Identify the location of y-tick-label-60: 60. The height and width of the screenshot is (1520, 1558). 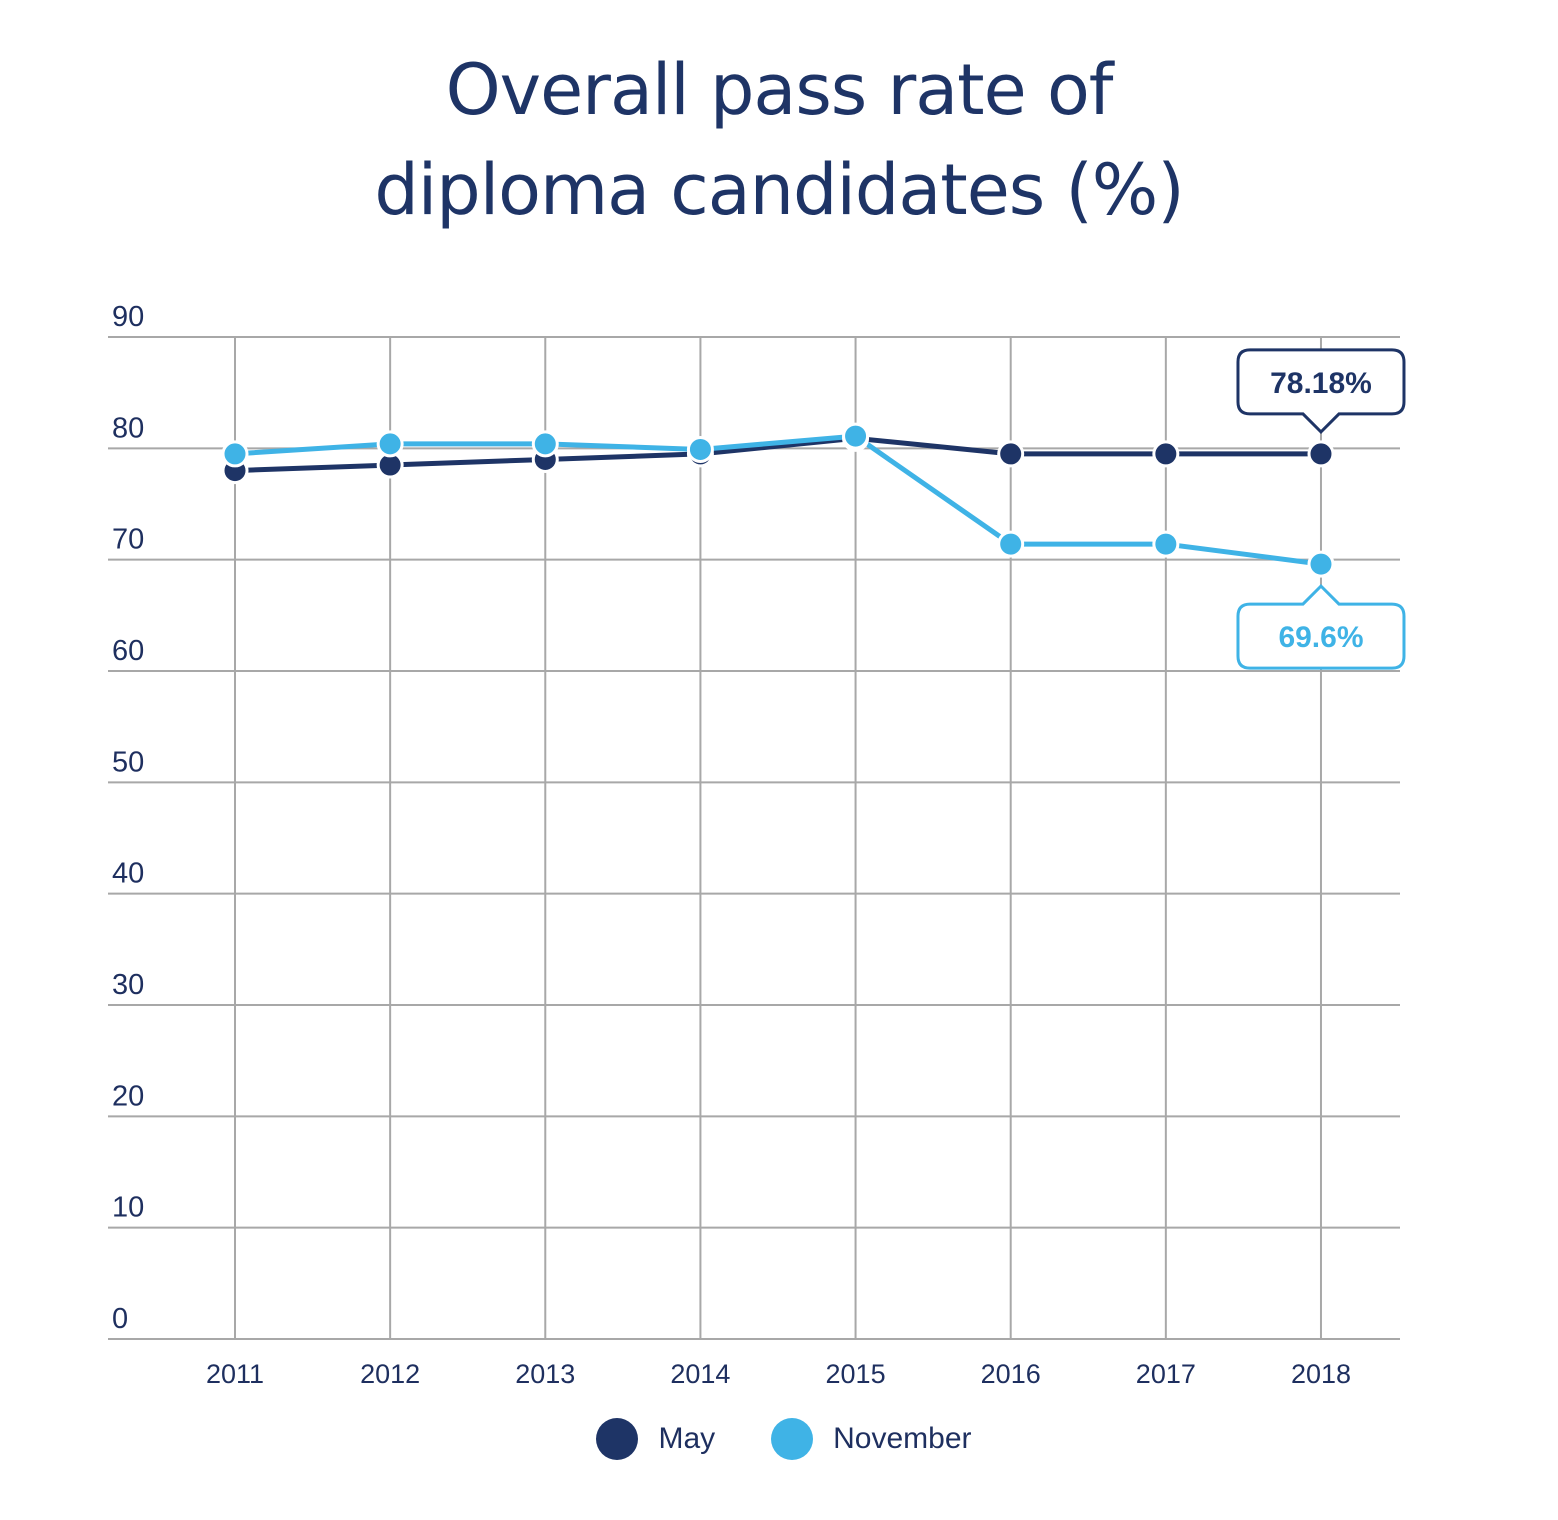
(128, 651).